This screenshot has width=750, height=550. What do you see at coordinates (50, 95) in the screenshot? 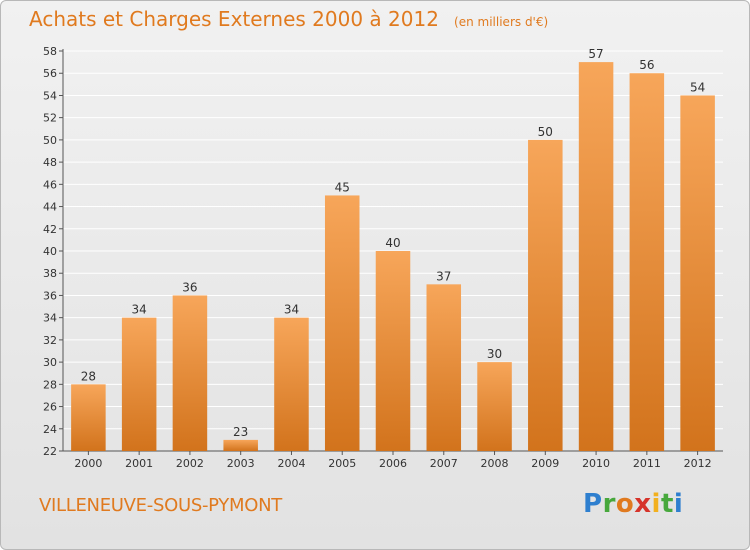
I see `y-tick-label: 54` at bounding box center [50, 95].